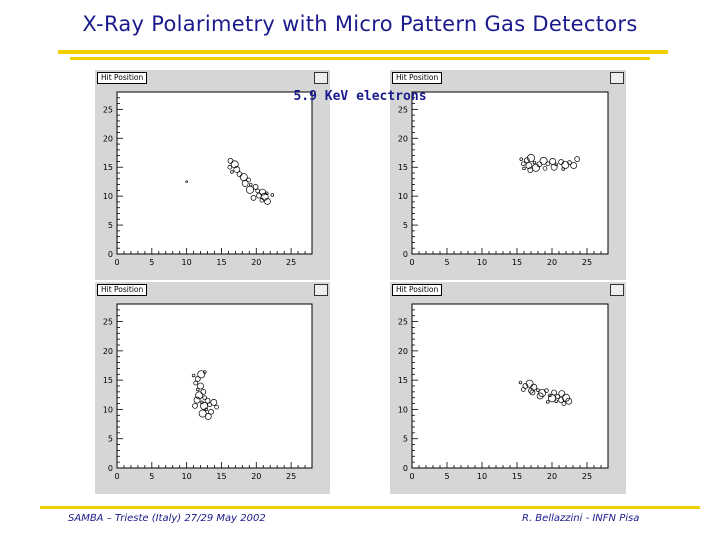 This screenshot has height=540, width=720. I want to click on chart-panel-top-right: Hit Position 0 5 10 15 20 25 0 5 10 15 20 25, so click(508, 175).